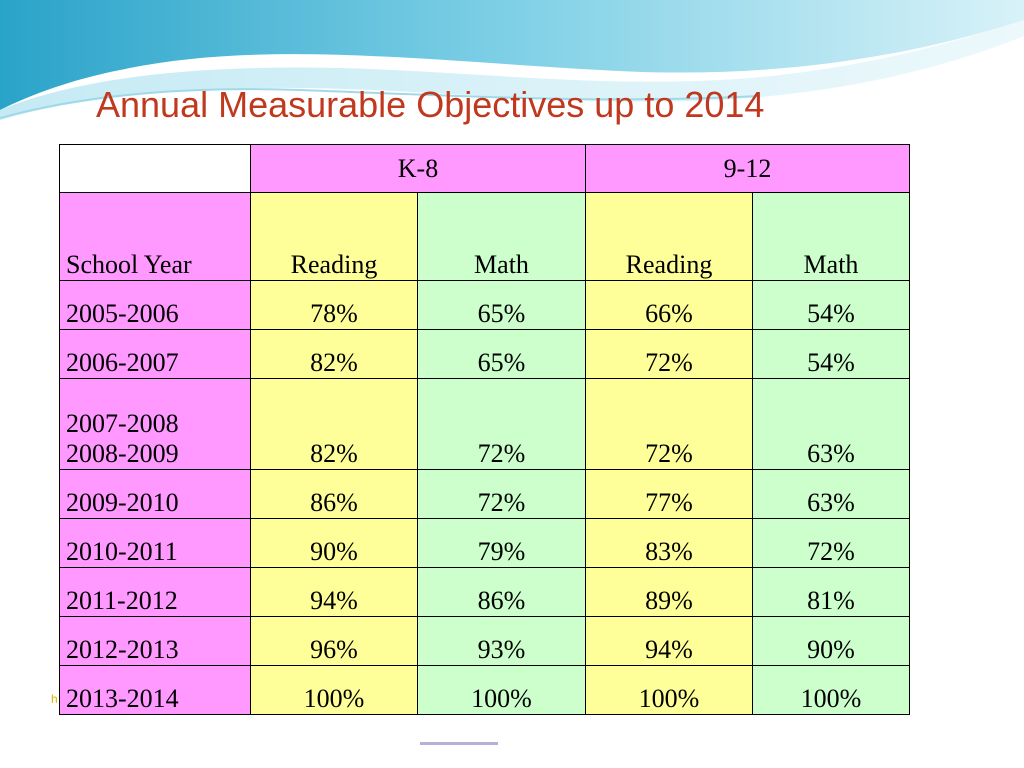 This screenshot has height=768, width=1024. I want to click on subheader-row: School Year Reading Math Reading Math, so click(484, 236).